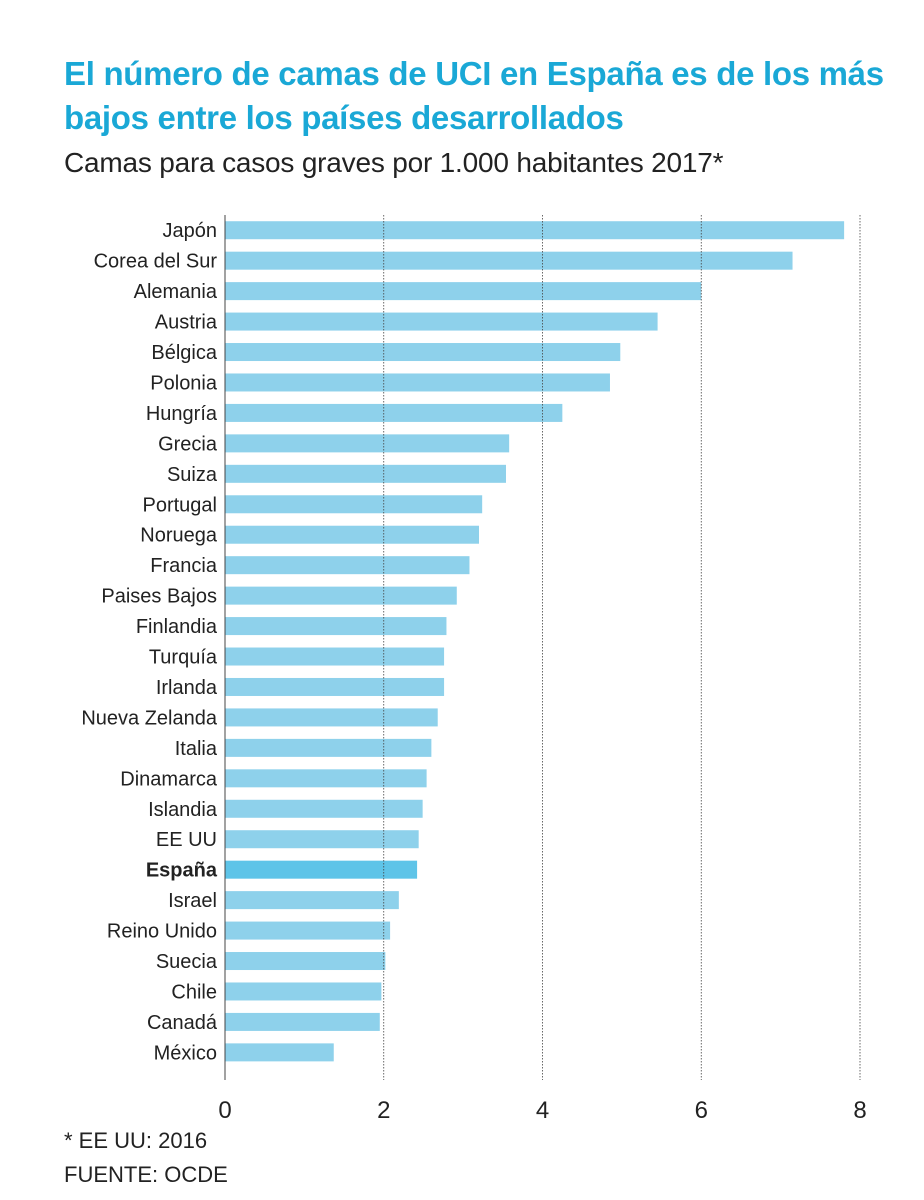 This screenshot has height=1200, width=924. I want to click on category-label: EE UU, so click(186, 840).